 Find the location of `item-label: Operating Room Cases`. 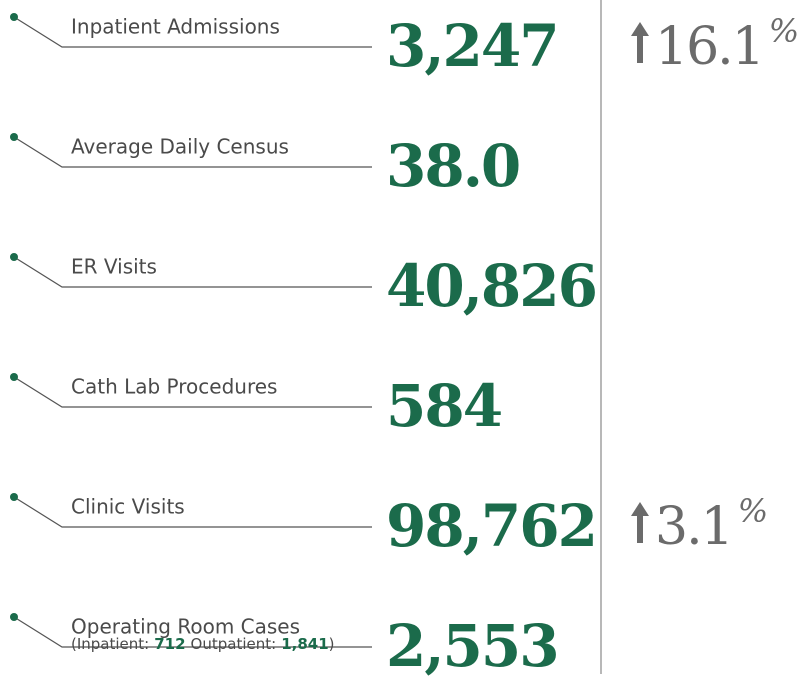

item-label: Operating Room Cases is located at coordinates (185, 627).